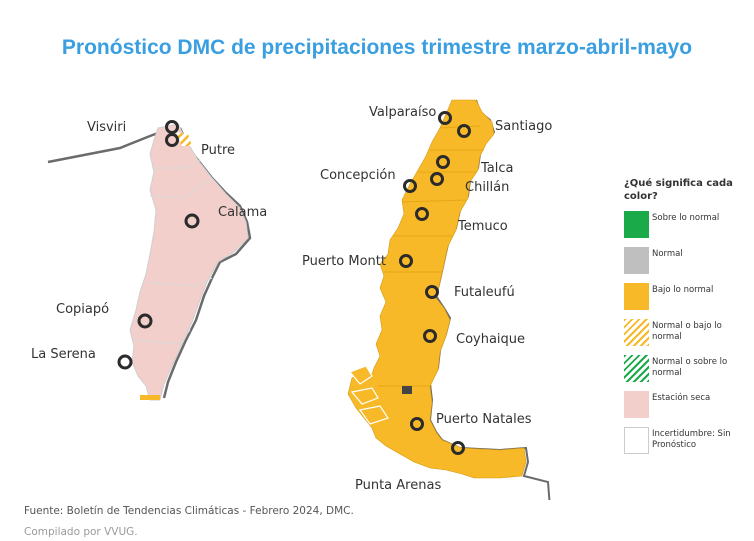  I want to click on legend-swatch-above-normal, so click(636, 224).